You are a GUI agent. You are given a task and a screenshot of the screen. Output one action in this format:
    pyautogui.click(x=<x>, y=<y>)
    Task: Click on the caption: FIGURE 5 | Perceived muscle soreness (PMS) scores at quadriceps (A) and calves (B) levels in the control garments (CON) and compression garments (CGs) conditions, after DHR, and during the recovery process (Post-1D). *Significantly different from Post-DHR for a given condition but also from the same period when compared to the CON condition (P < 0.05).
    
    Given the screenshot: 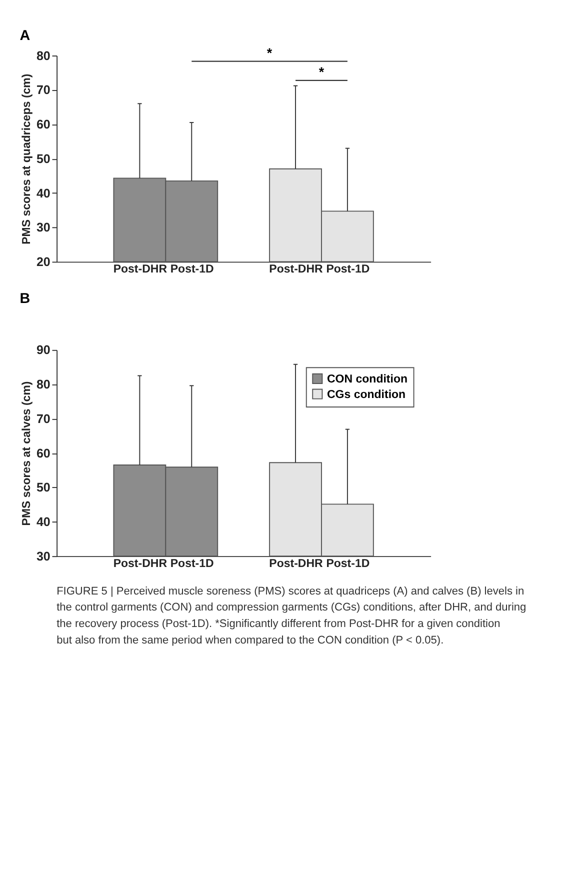 What is the action you would take?
    pyautogui.click(x=291, y=615)
    